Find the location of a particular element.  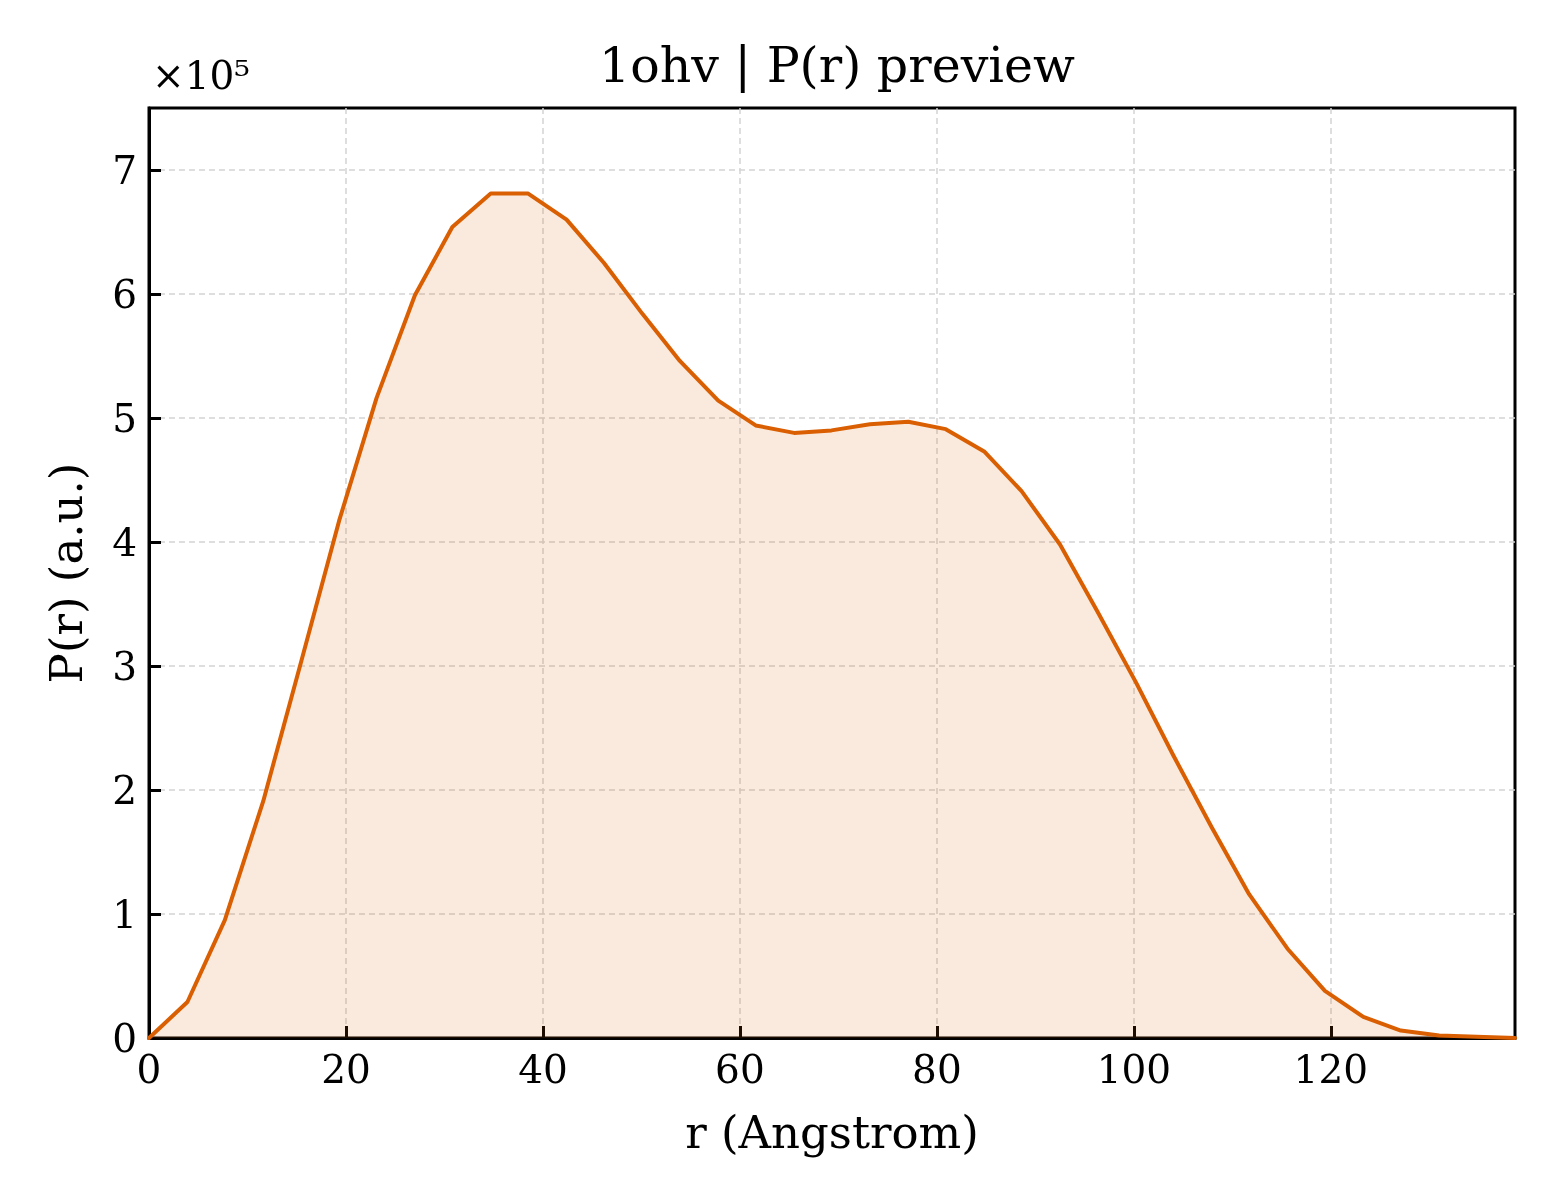

y-tick-label: 0 is located at coordinates (124, 1038).